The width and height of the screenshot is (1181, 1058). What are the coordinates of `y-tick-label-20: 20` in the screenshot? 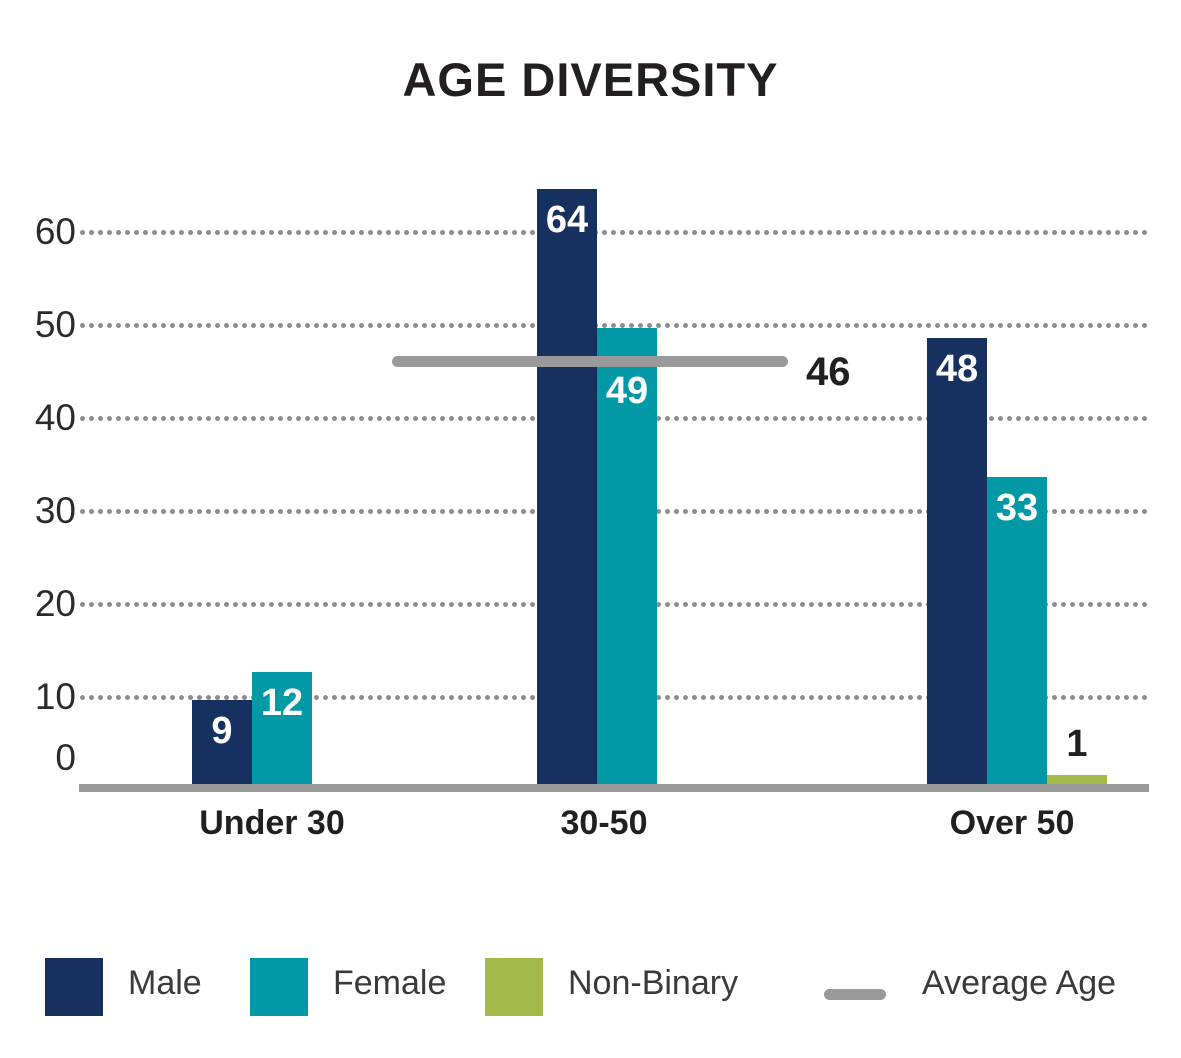 It's located at (55, 603).